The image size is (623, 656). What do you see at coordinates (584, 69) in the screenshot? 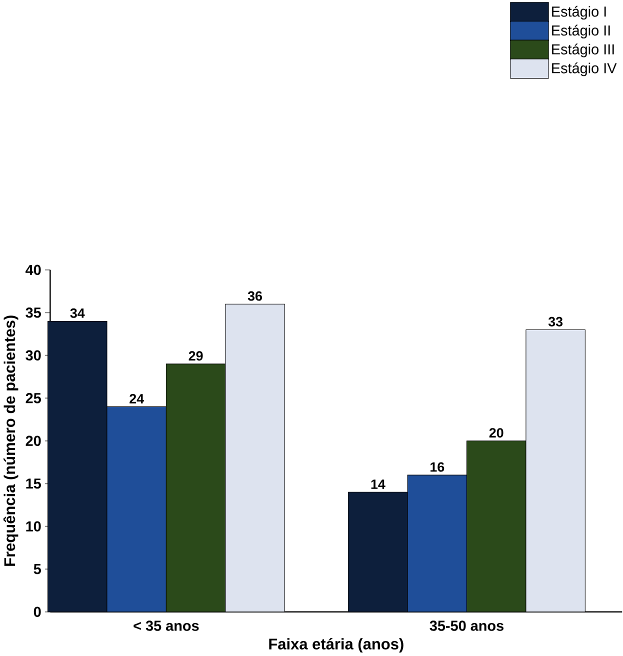
I see `legend-label: Estágio IV` at bounding box center [584, 69].